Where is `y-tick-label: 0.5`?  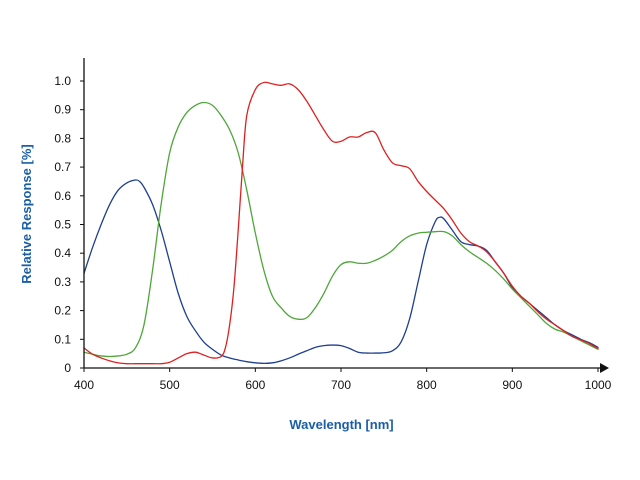
y-tick-label: 0.5 is located at coordinates (62, 225).